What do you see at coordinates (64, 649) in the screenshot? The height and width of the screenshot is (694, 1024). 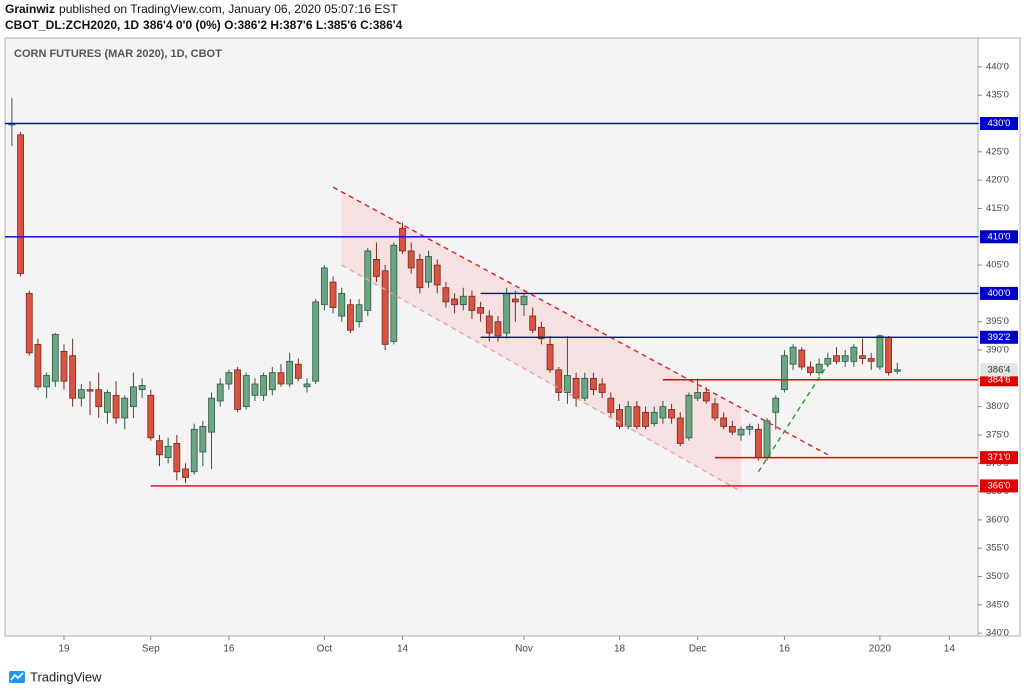 I see `x-tick-label: 19` at bounding box center [64, 649].